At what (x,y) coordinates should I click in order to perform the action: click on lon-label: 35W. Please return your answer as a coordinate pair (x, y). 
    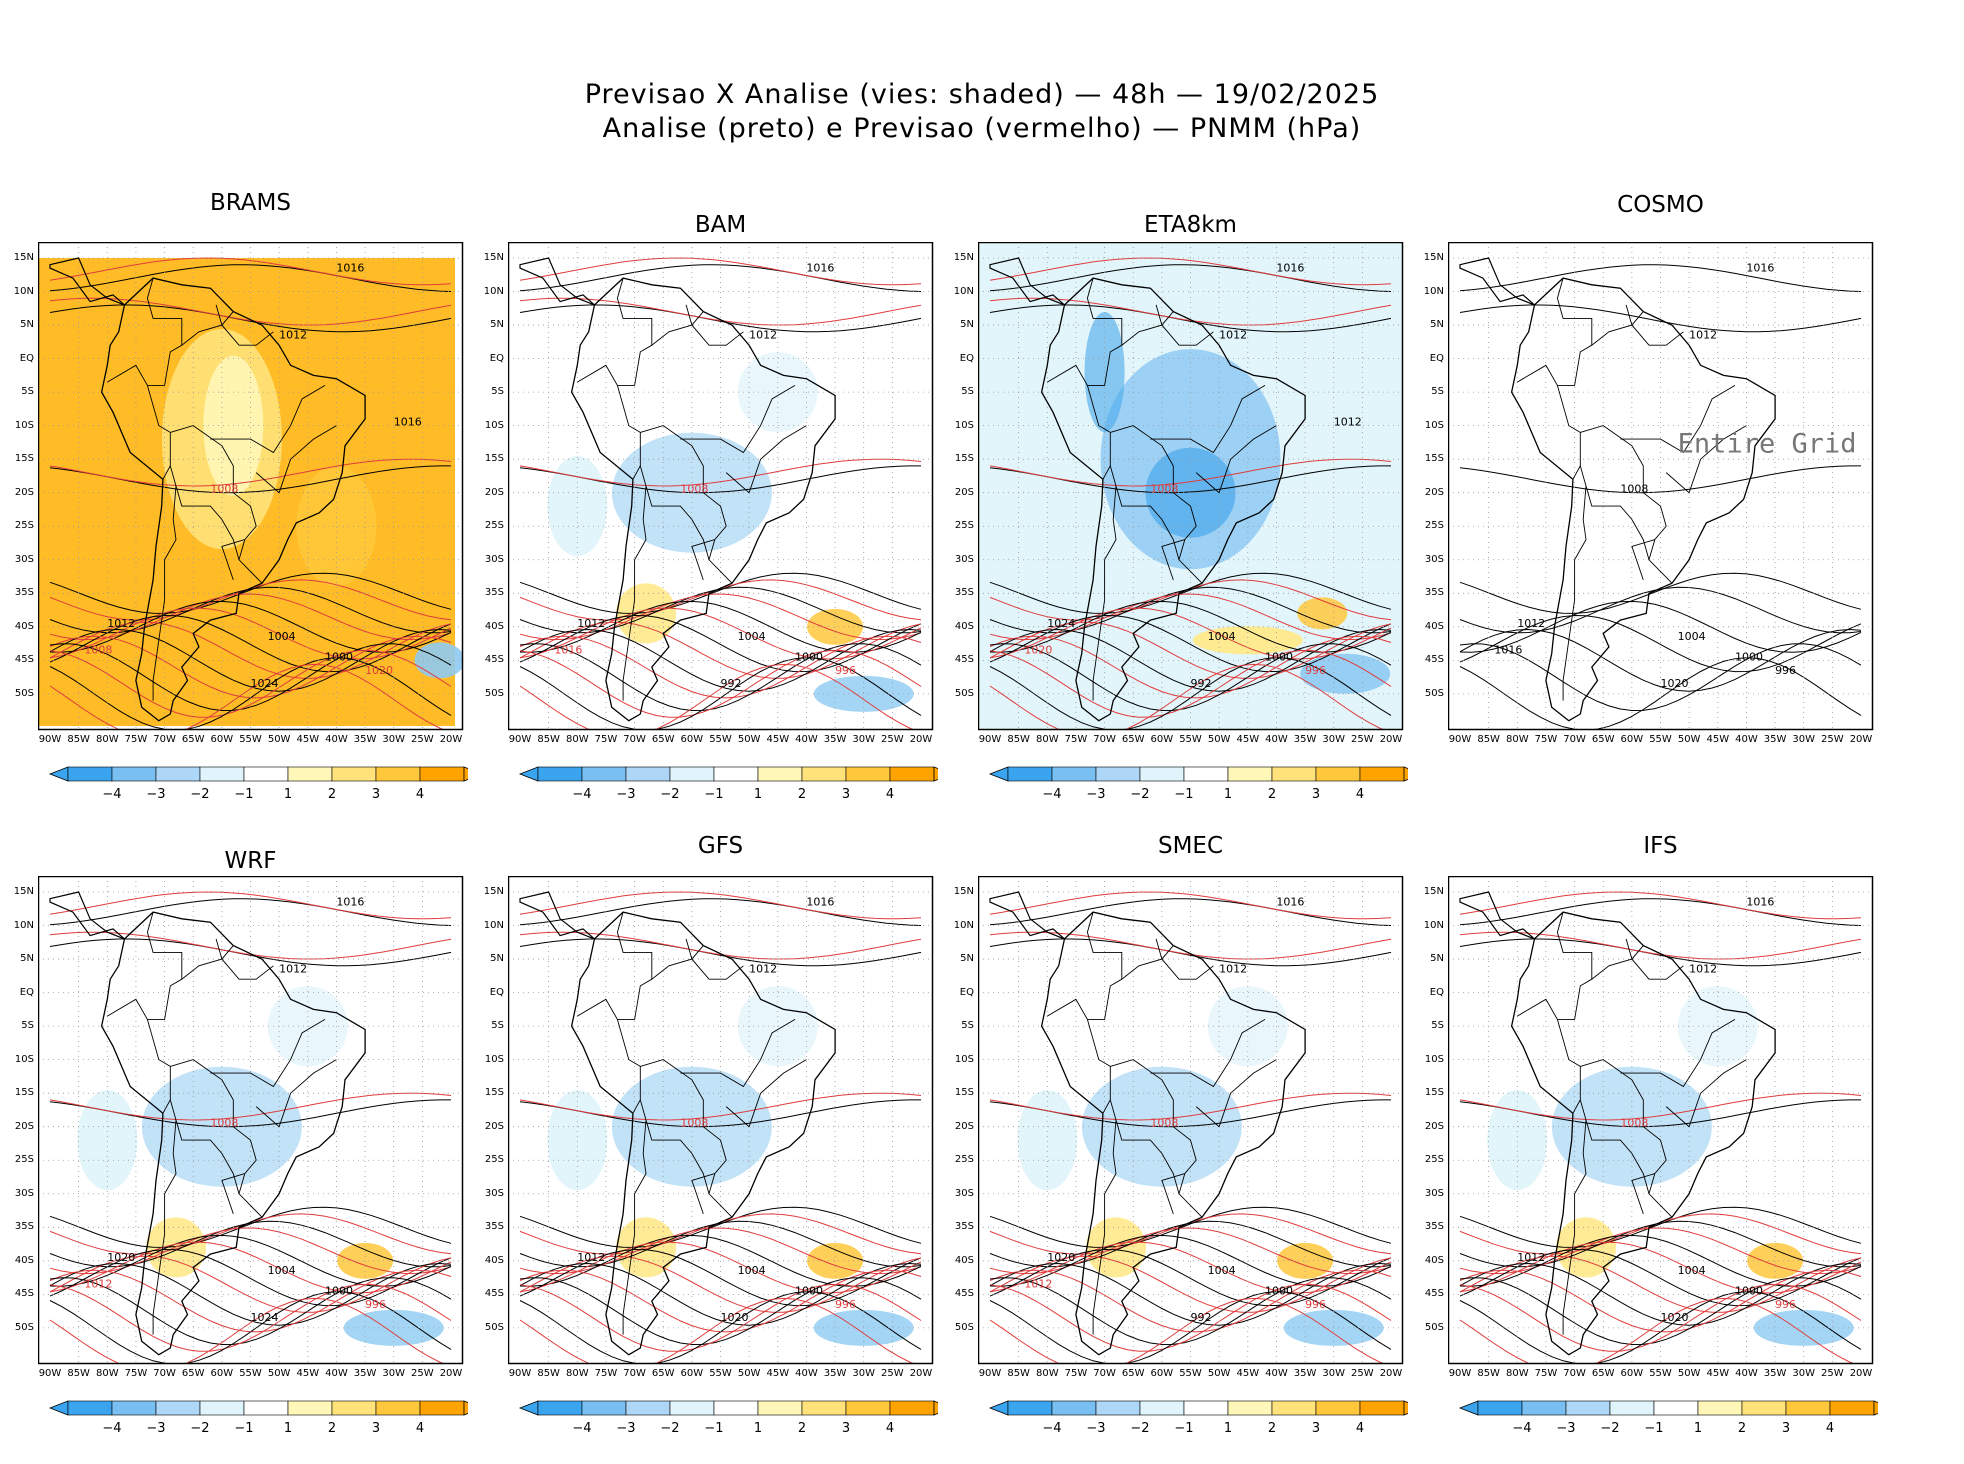
    Looking at the image, I should click on (365, 1373).